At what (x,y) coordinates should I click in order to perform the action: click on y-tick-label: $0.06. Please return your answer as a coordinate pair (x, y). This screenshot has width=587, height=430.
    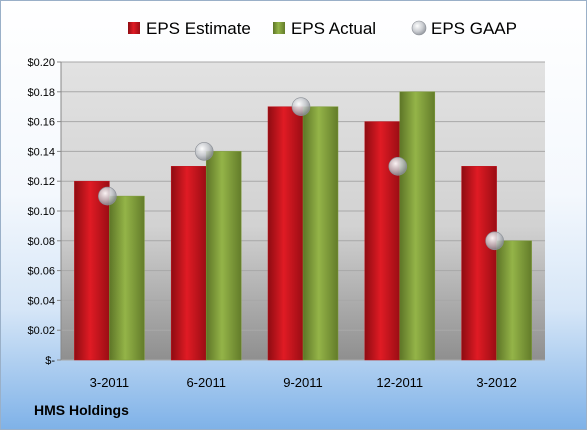
    Looking at the image, I should click on (41, 272).